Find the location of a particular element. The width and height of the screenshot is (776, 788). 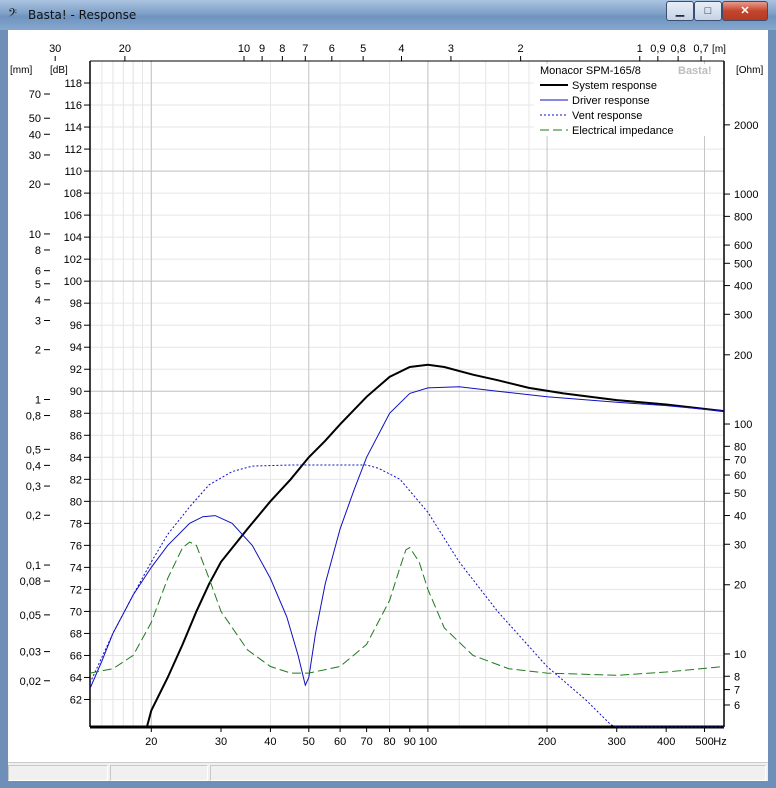

x-axis-unit: Hz is located at coordinates (719, 742).